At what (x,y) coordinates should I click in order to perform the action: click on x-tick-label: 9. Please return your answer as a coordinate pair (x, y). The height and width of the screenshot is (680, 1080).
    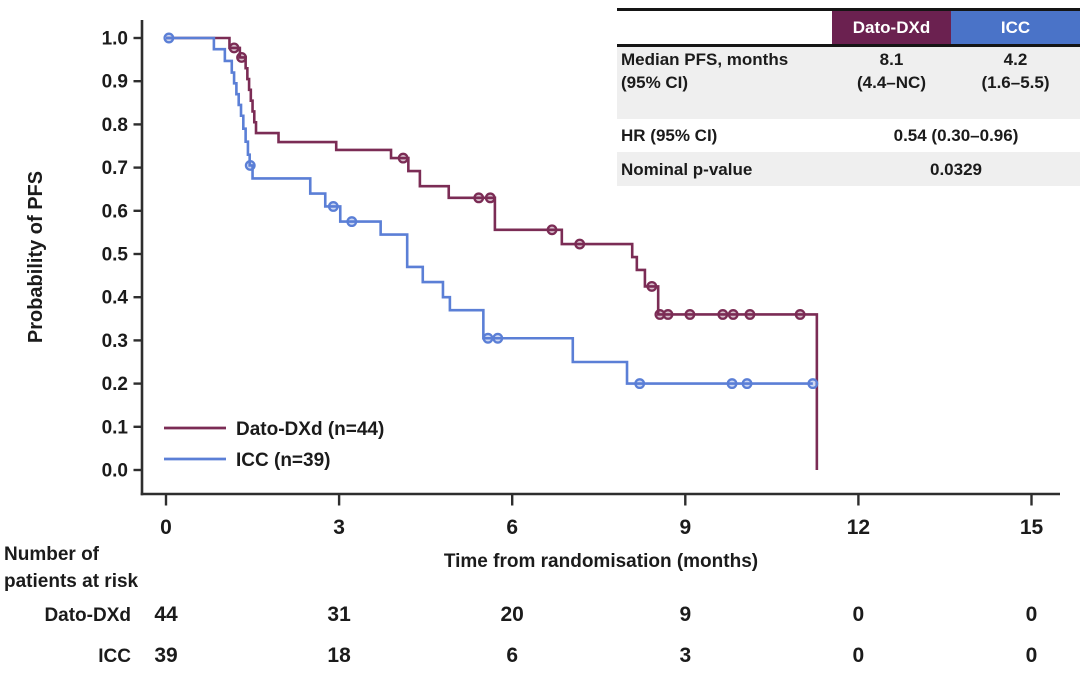
    Looking at the image, I should click on (685, 527).